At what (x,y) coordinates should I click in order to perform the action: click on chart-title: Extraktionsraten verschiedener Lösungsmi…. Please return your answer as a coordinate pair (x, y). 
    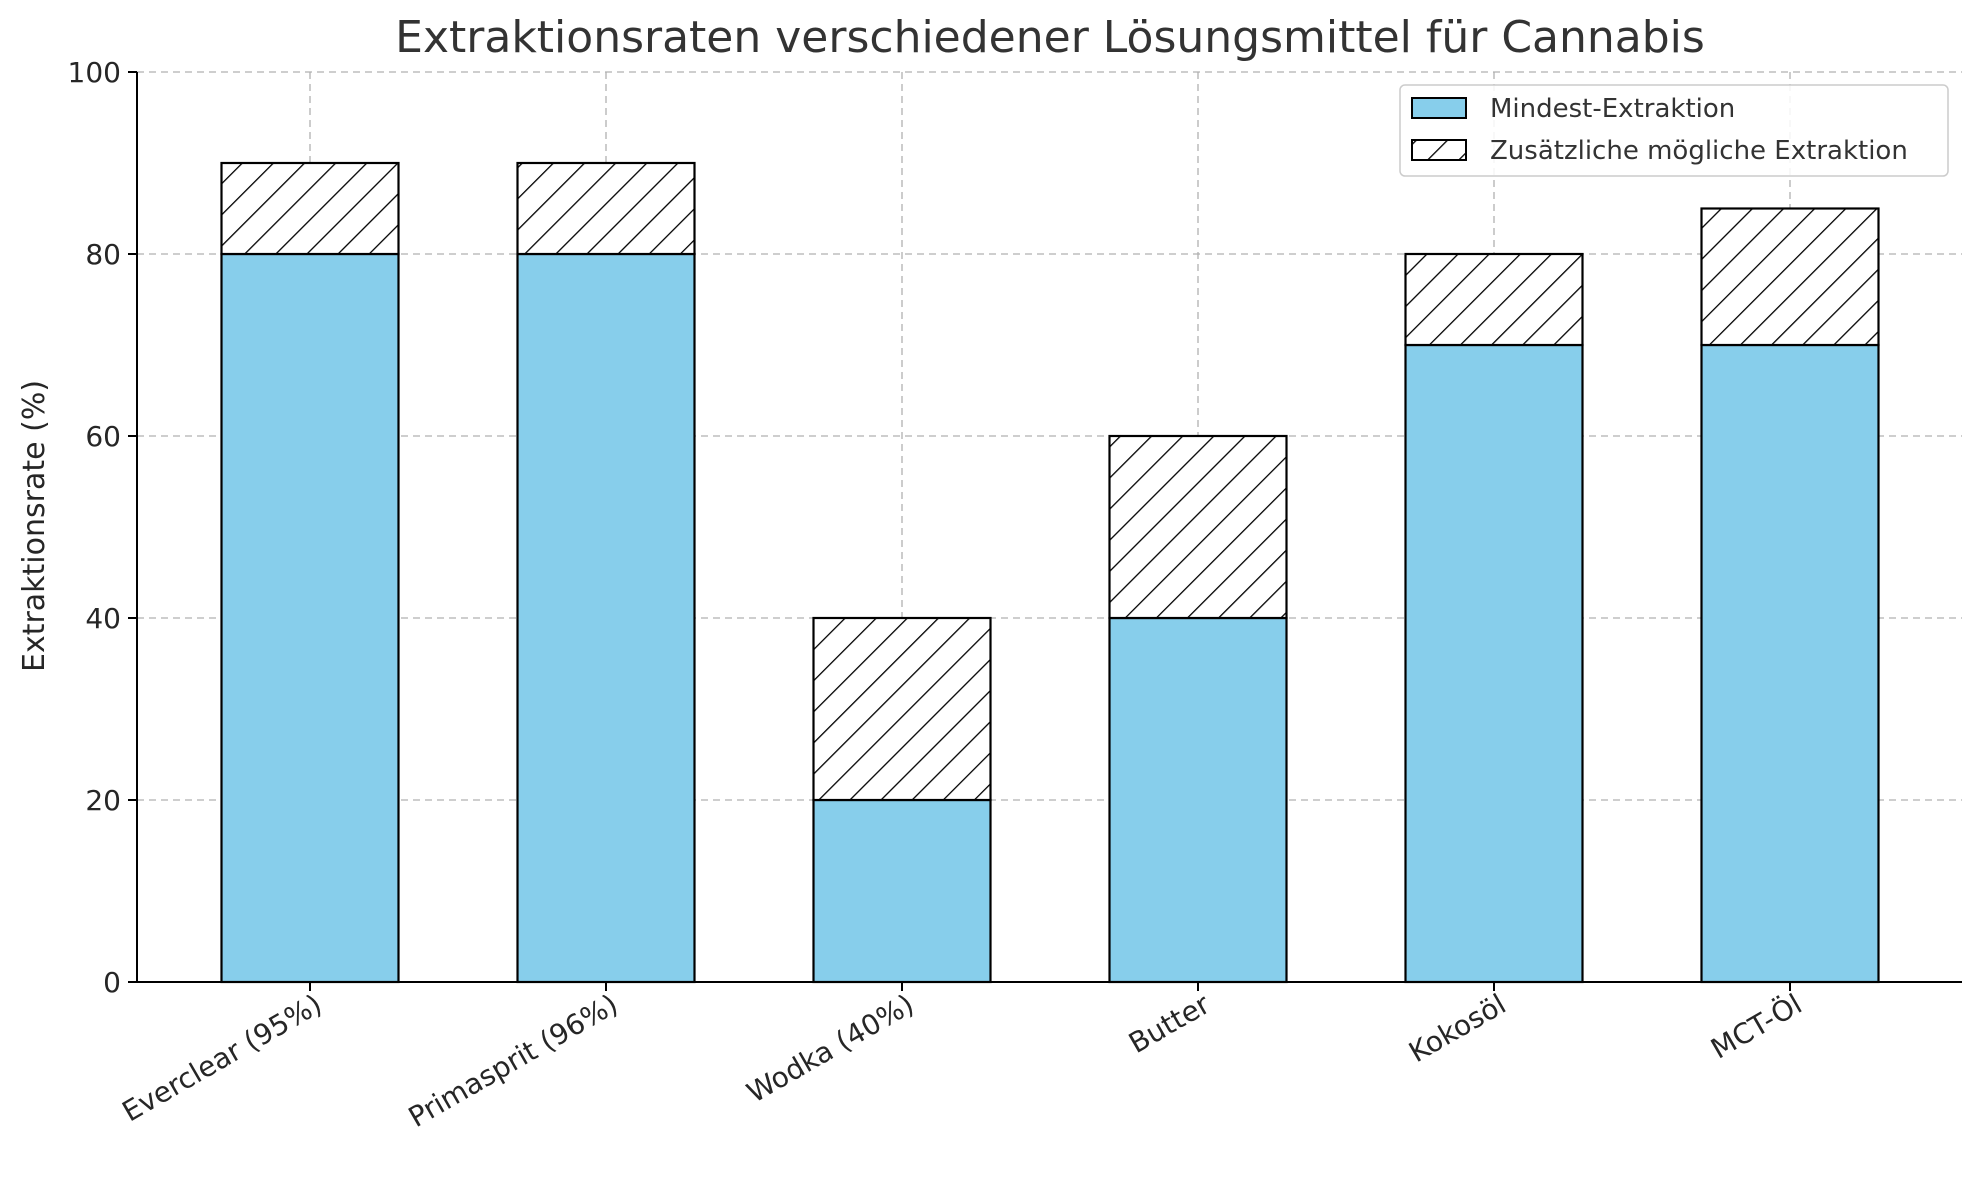
    Looking at the image, I should click on (1050, 37).